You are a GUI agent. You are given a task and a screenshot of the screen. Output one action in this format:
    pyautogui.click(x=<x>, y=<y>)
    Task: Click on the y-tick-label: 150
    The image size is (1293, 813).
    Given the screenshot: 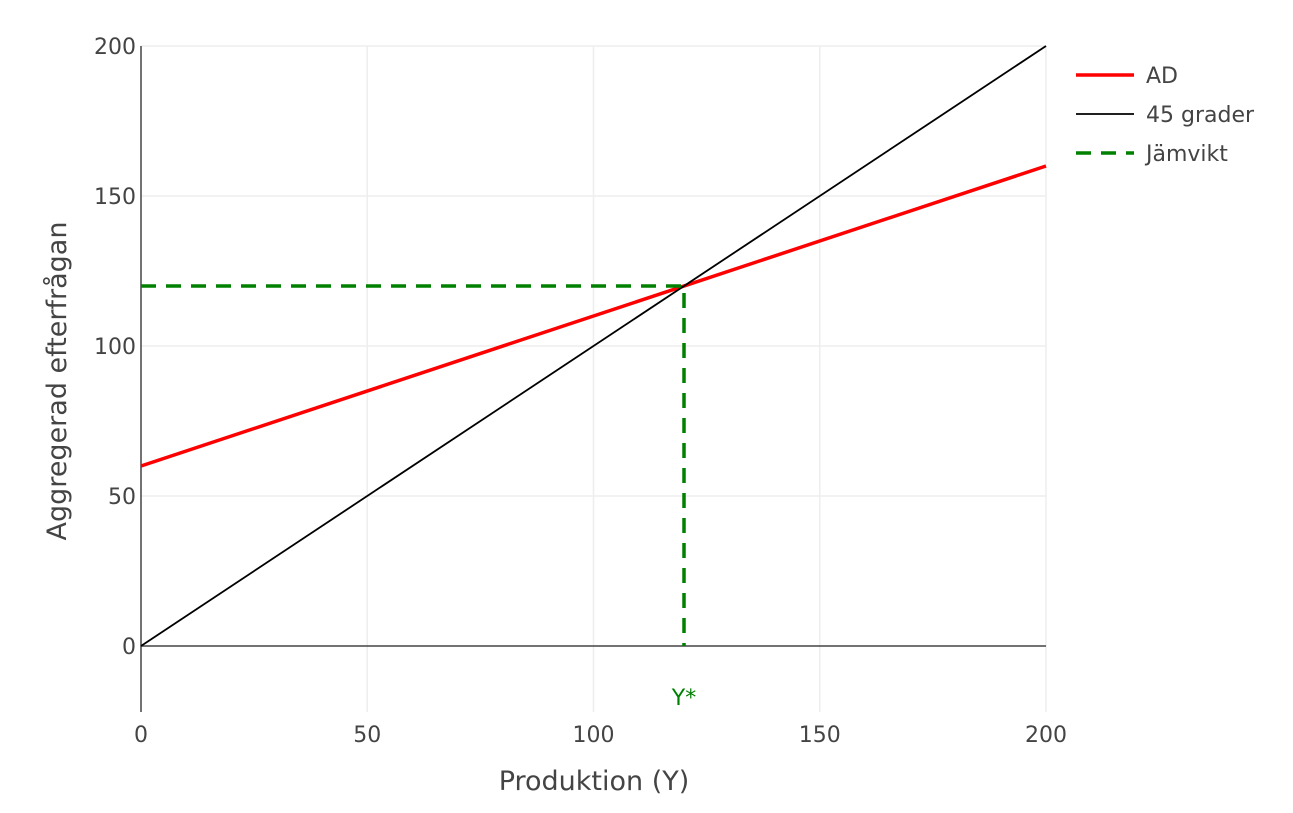 What is the action you would take?
    pyautogui.click(x=115, y=197)
    